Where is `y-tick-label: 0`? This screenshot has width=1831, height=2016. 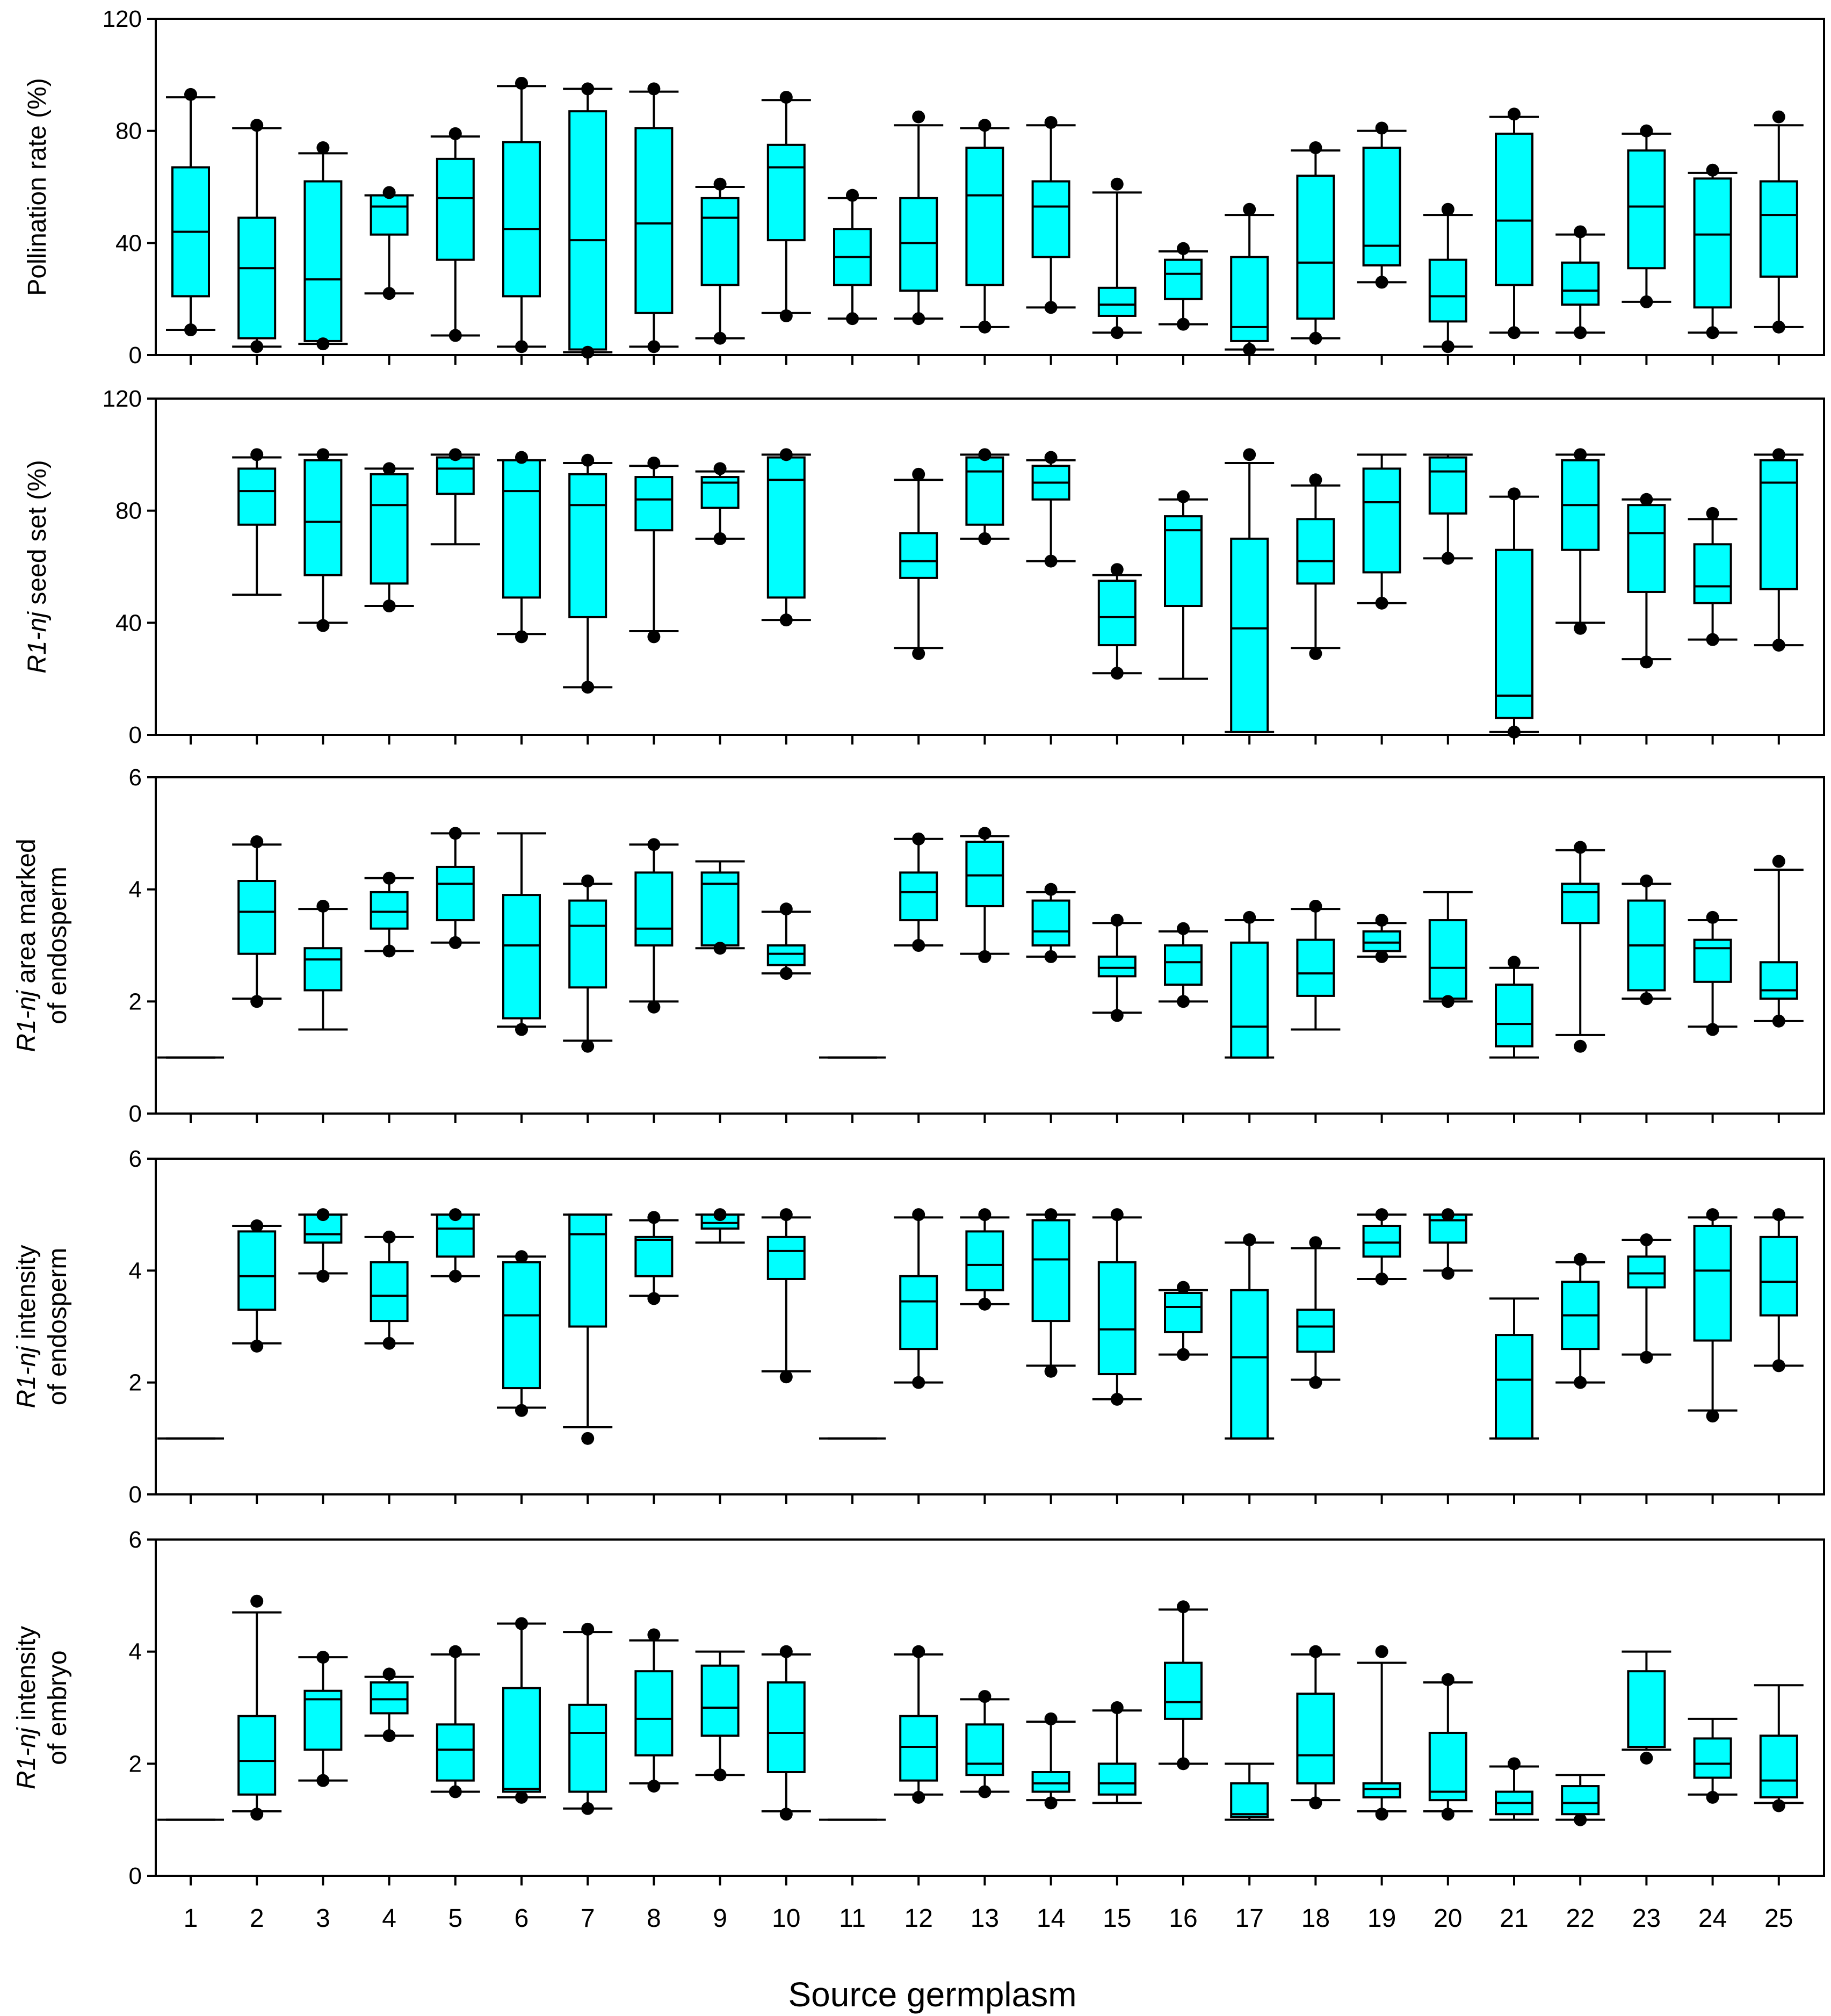 y-tick-label: 0 is located at coordinates (135, 735).